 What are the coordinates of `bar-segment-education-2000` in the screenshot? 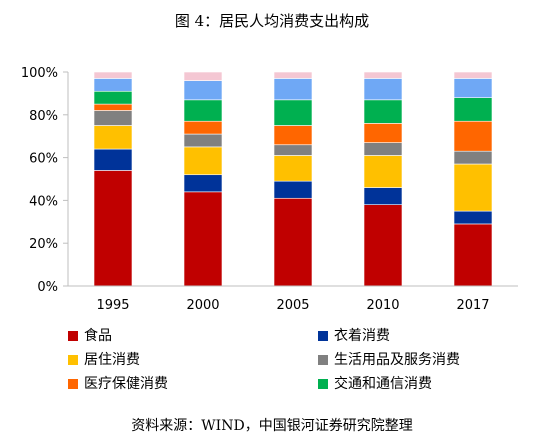 It's located at (203, 90).